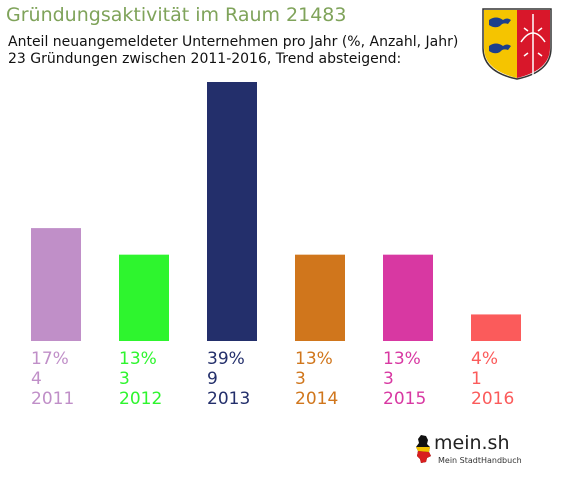 The height and width of the screenshot is (482, 562). What do you see at coordinates (232, 211) in the screenshot?
I see `bar-2013` at bounding box center [232, 211].